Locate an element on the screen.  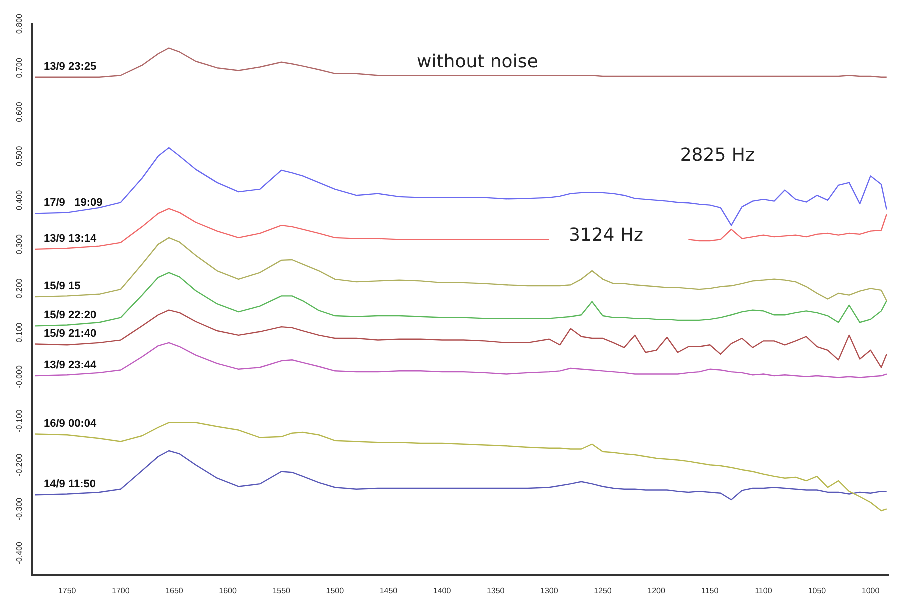
x-tick-label: 1200 is located at coordinates (657, 591).